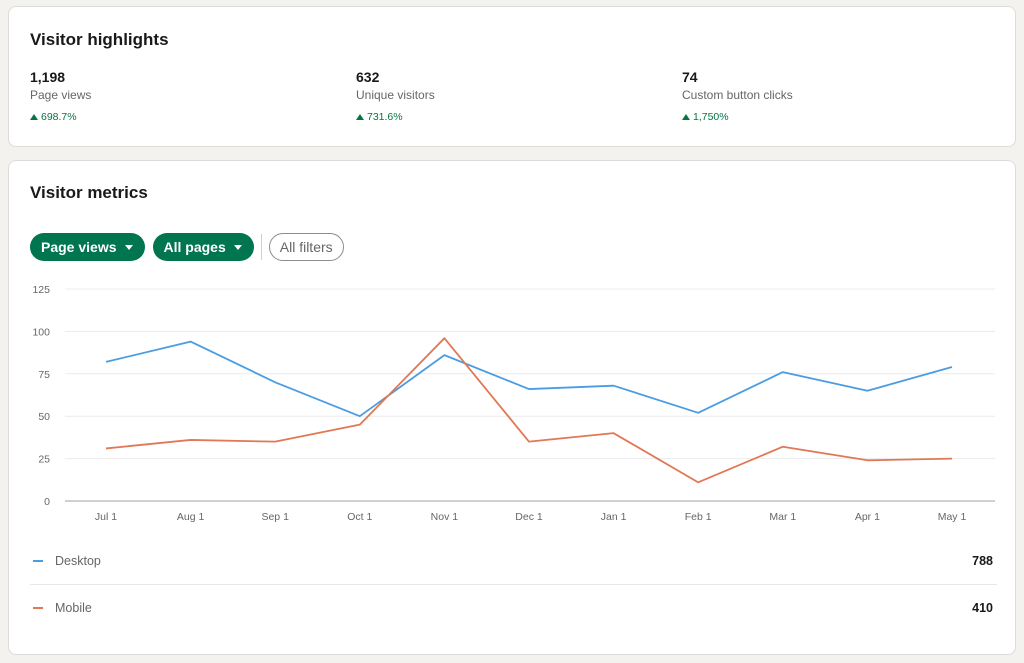 The height and width of the screenshot is (663, 1024). I want to click on metric-unique-visitors: 632 Unique visitors 731.6%, so click(395, 96).